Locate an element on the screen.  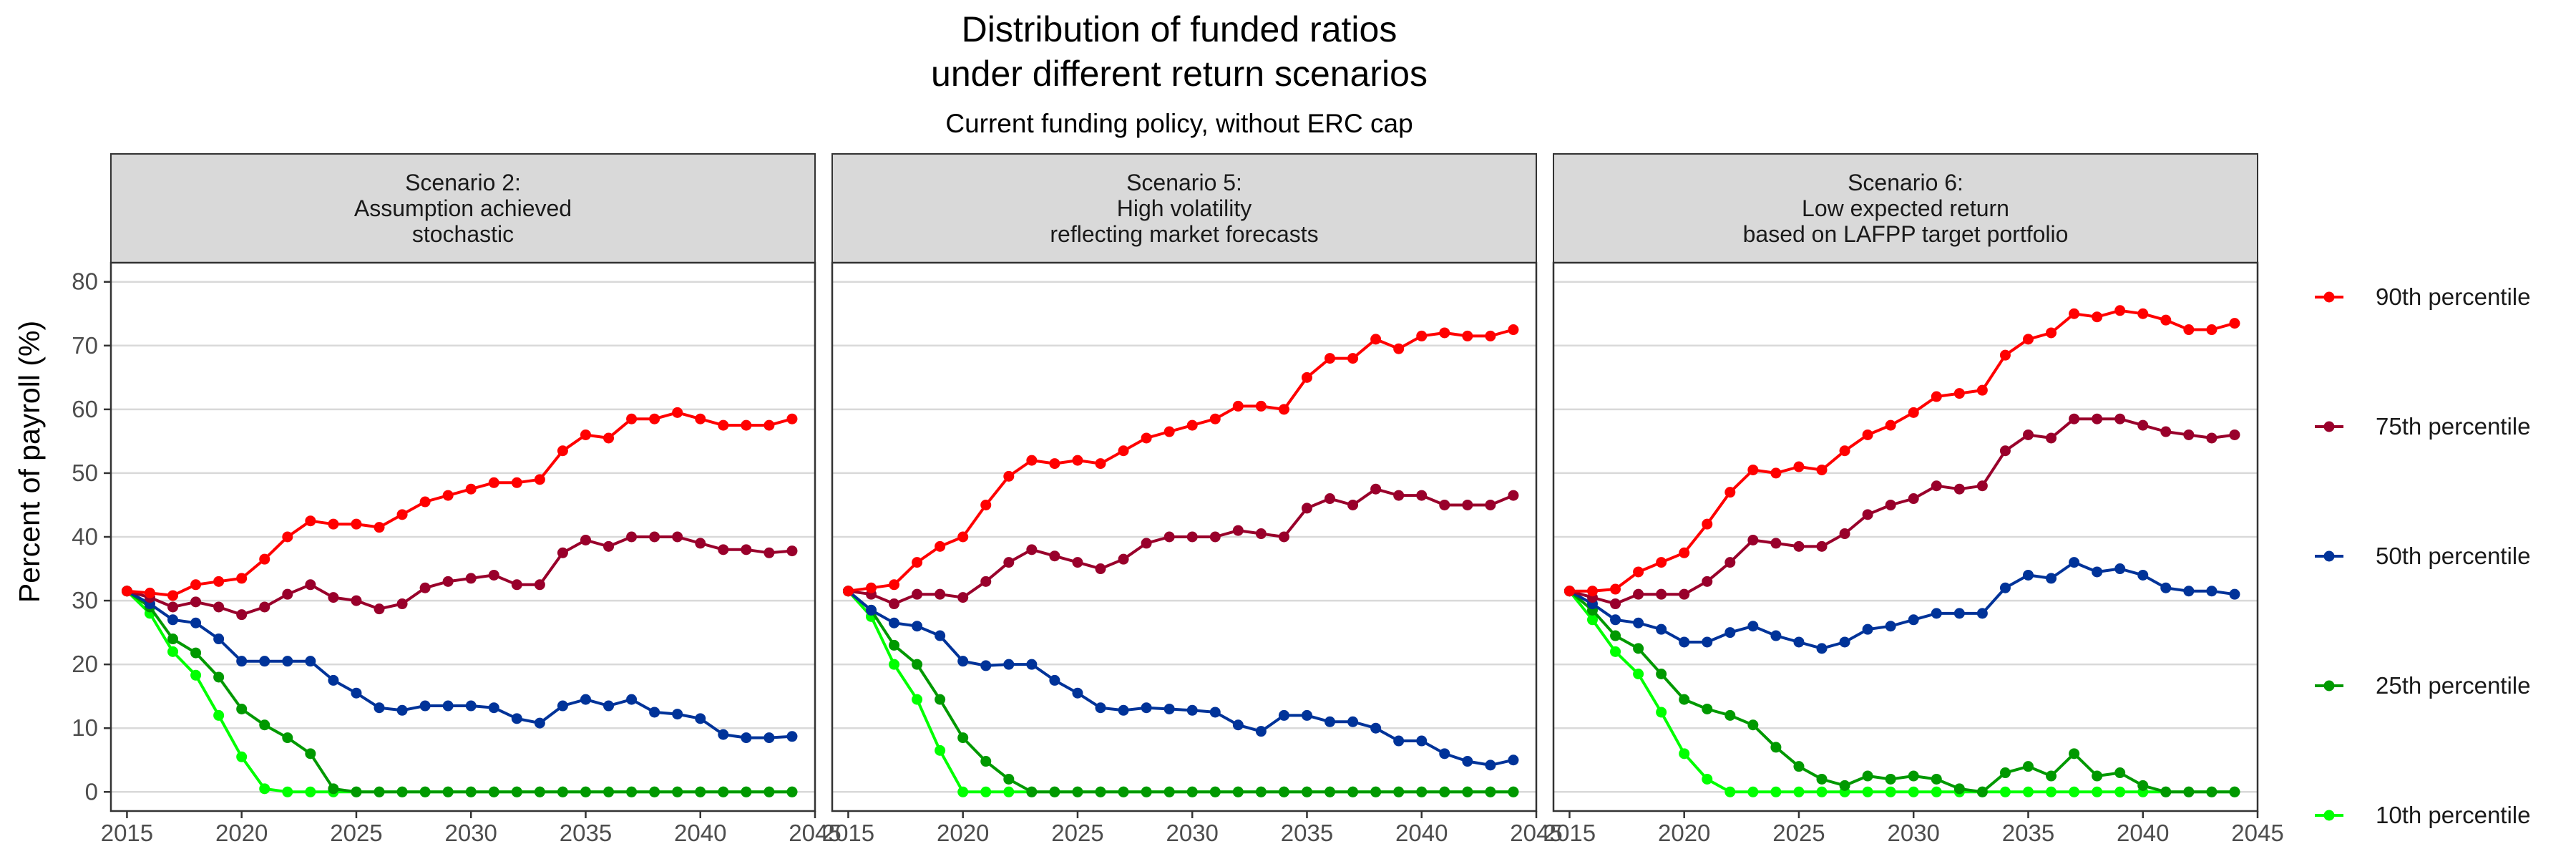
y-tick-label: 10 is located at coordinates (85, 727).